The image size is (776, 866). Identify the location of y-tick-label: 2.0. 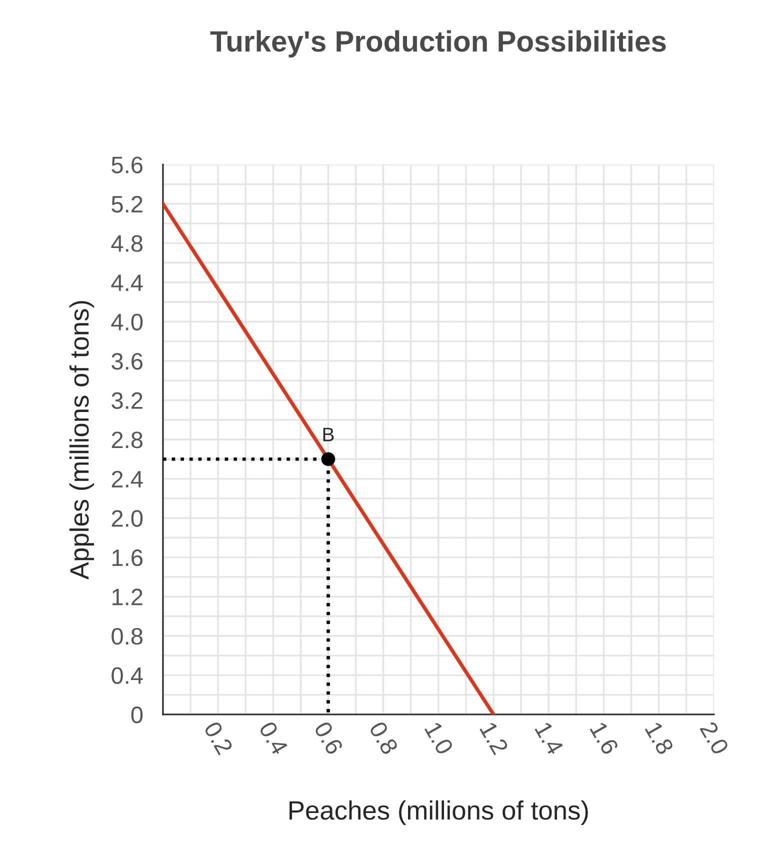
(127, 518).